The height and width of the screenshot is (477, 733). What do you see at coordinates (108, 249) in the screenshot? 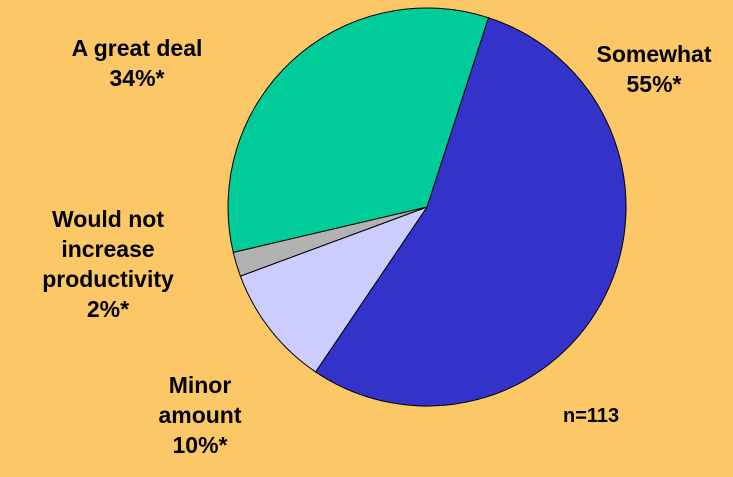
I see `label-would-not-line2: increase` at bounding box center [108, 249].